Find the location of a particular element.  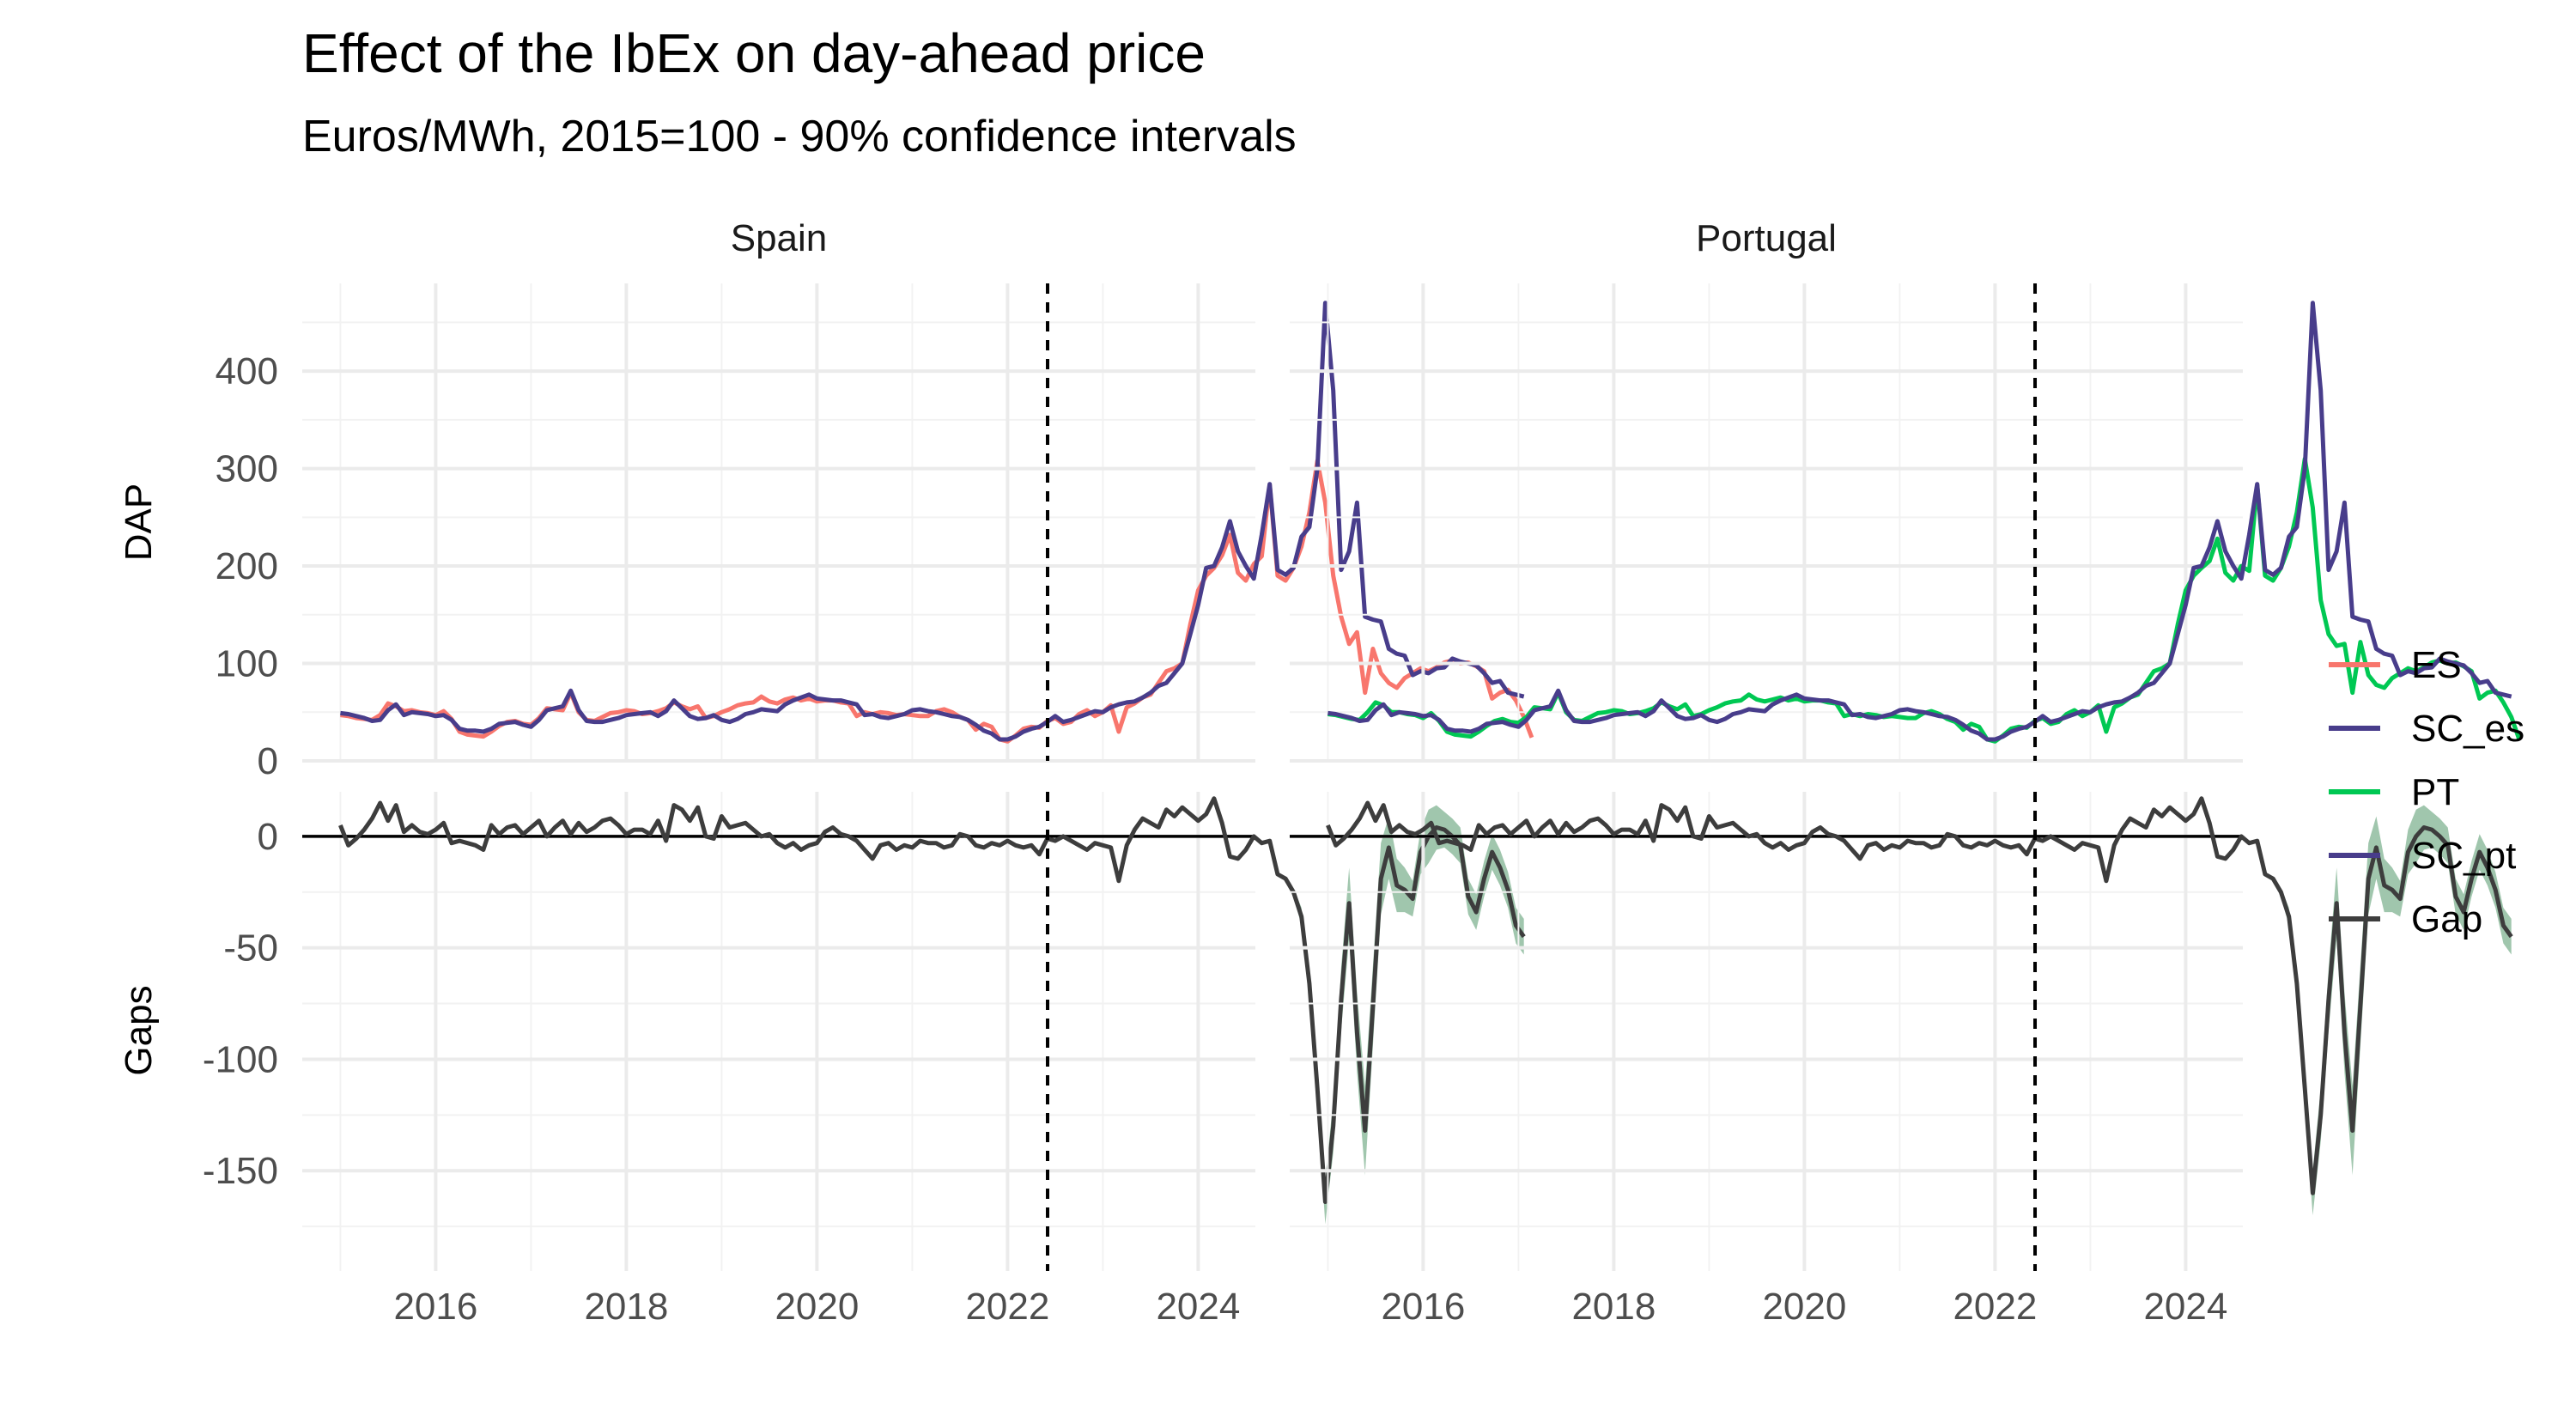

series-es-line is located at coordinates (937, 601).